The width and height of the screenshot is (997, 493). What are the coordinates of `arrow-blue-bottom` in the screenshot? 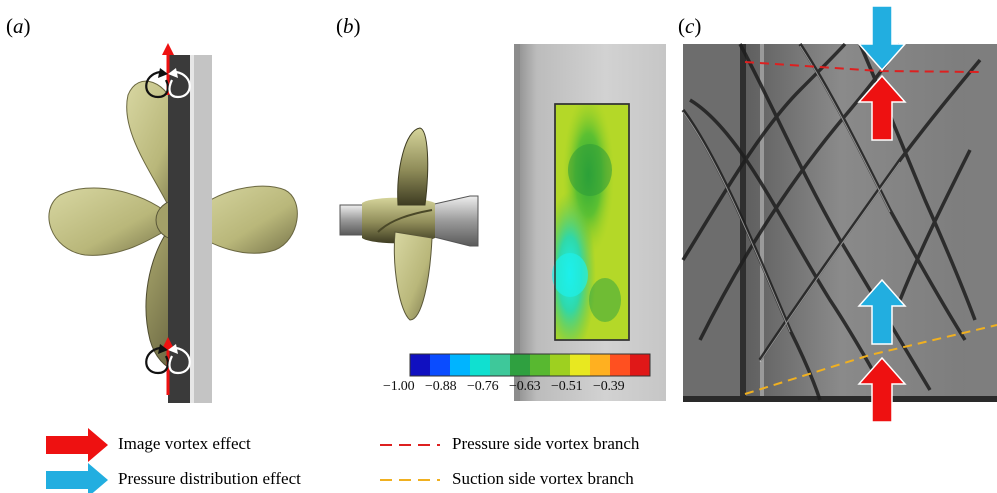 It's located at (882, 311).